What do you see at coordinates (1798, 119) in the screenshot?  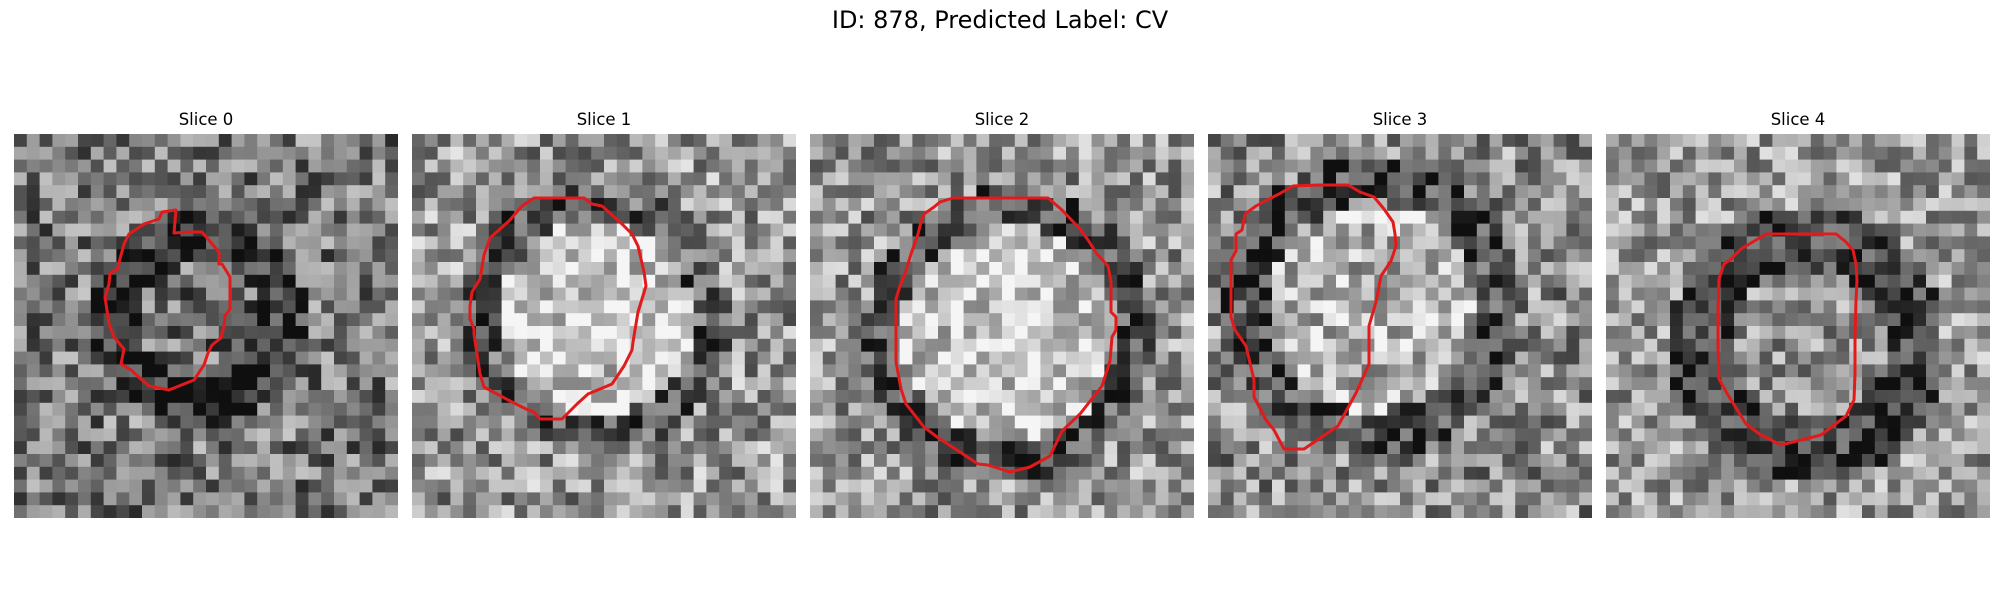 I see `slice-title-4: Slice 4` at bounding box center [1798, 119].